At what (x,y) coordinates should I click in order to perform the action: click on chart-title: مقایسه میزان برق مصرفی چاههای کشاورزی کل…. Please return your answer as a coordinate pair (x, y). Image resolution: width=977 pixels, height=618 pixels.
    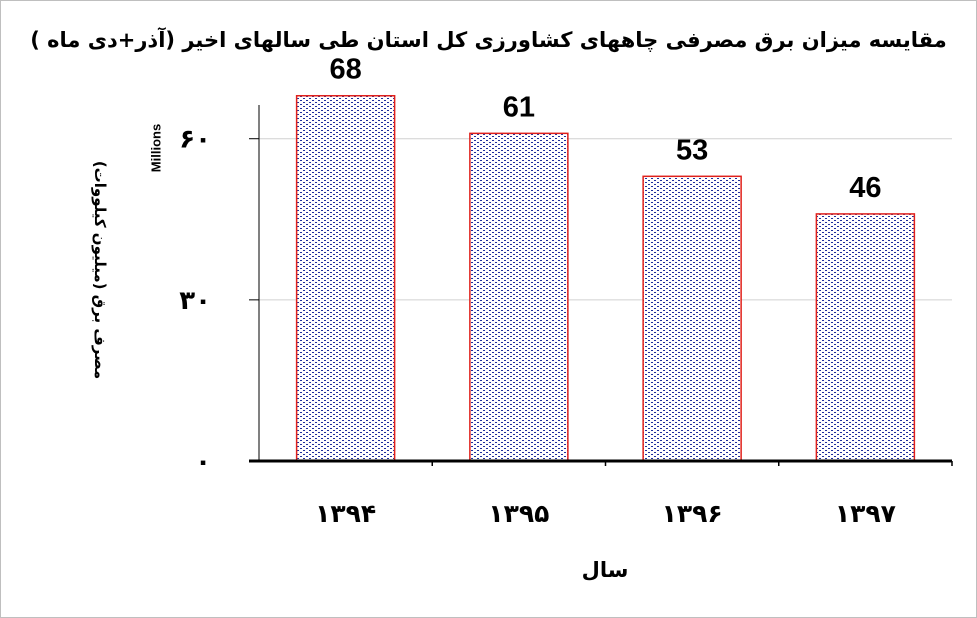
    Looking at the image, I should click on (488, 40).